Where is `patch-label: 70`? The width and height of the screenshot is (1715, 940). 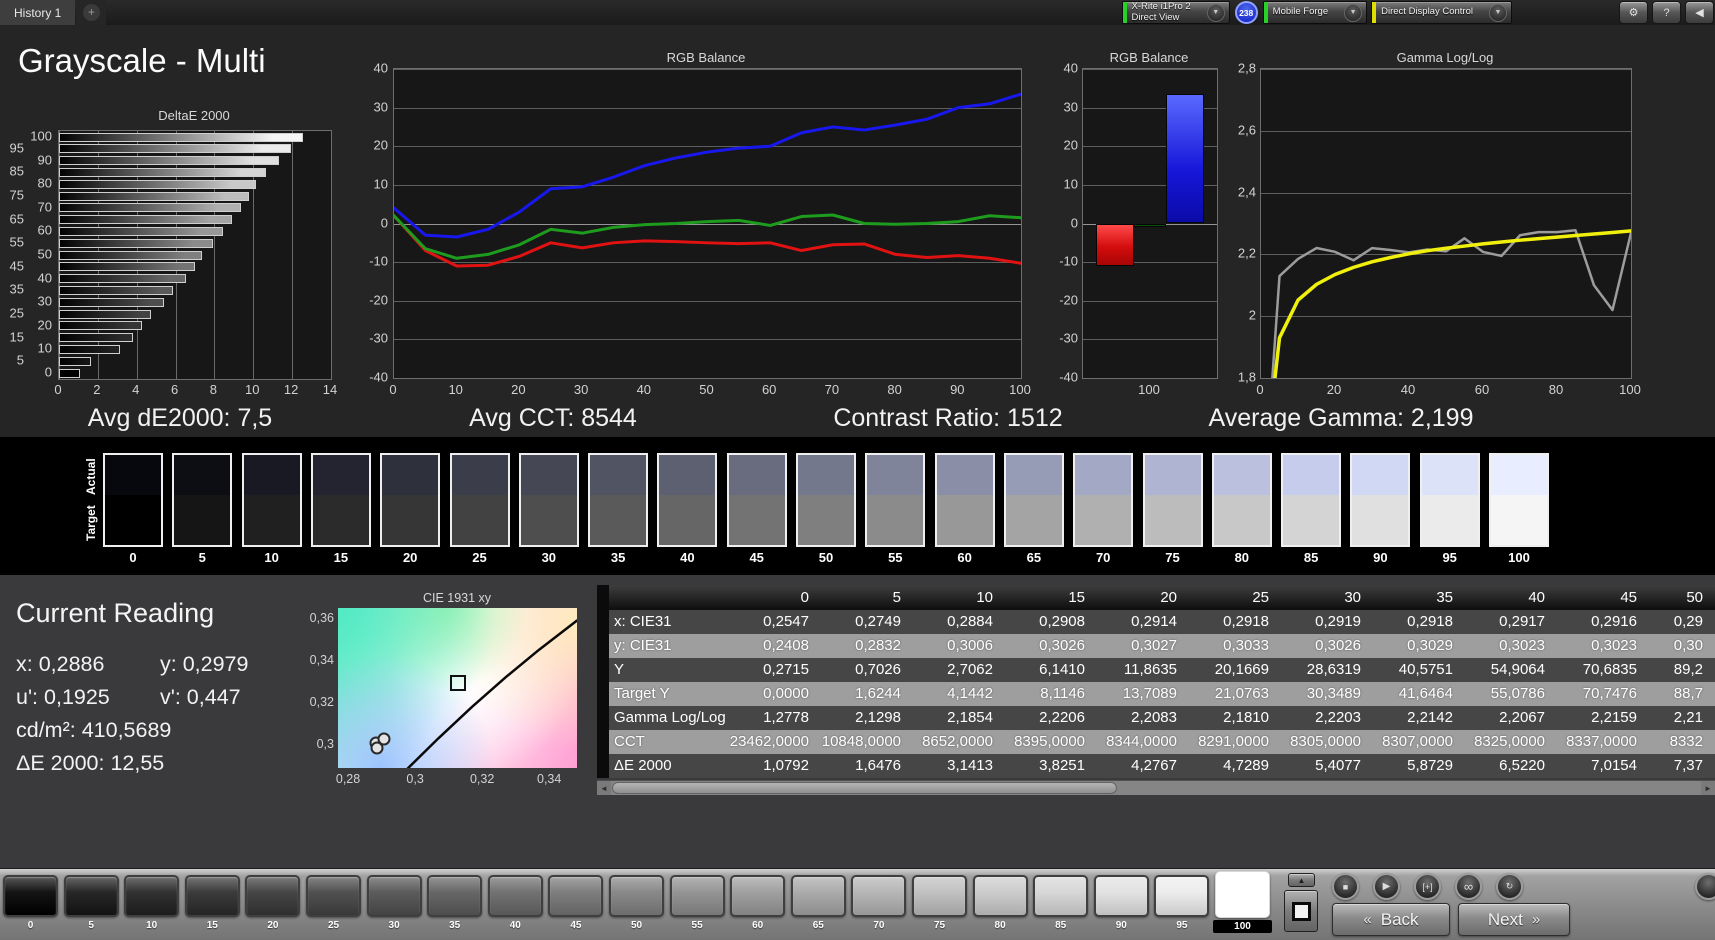
patch-label: 70 is located at coordinates (879, 925).